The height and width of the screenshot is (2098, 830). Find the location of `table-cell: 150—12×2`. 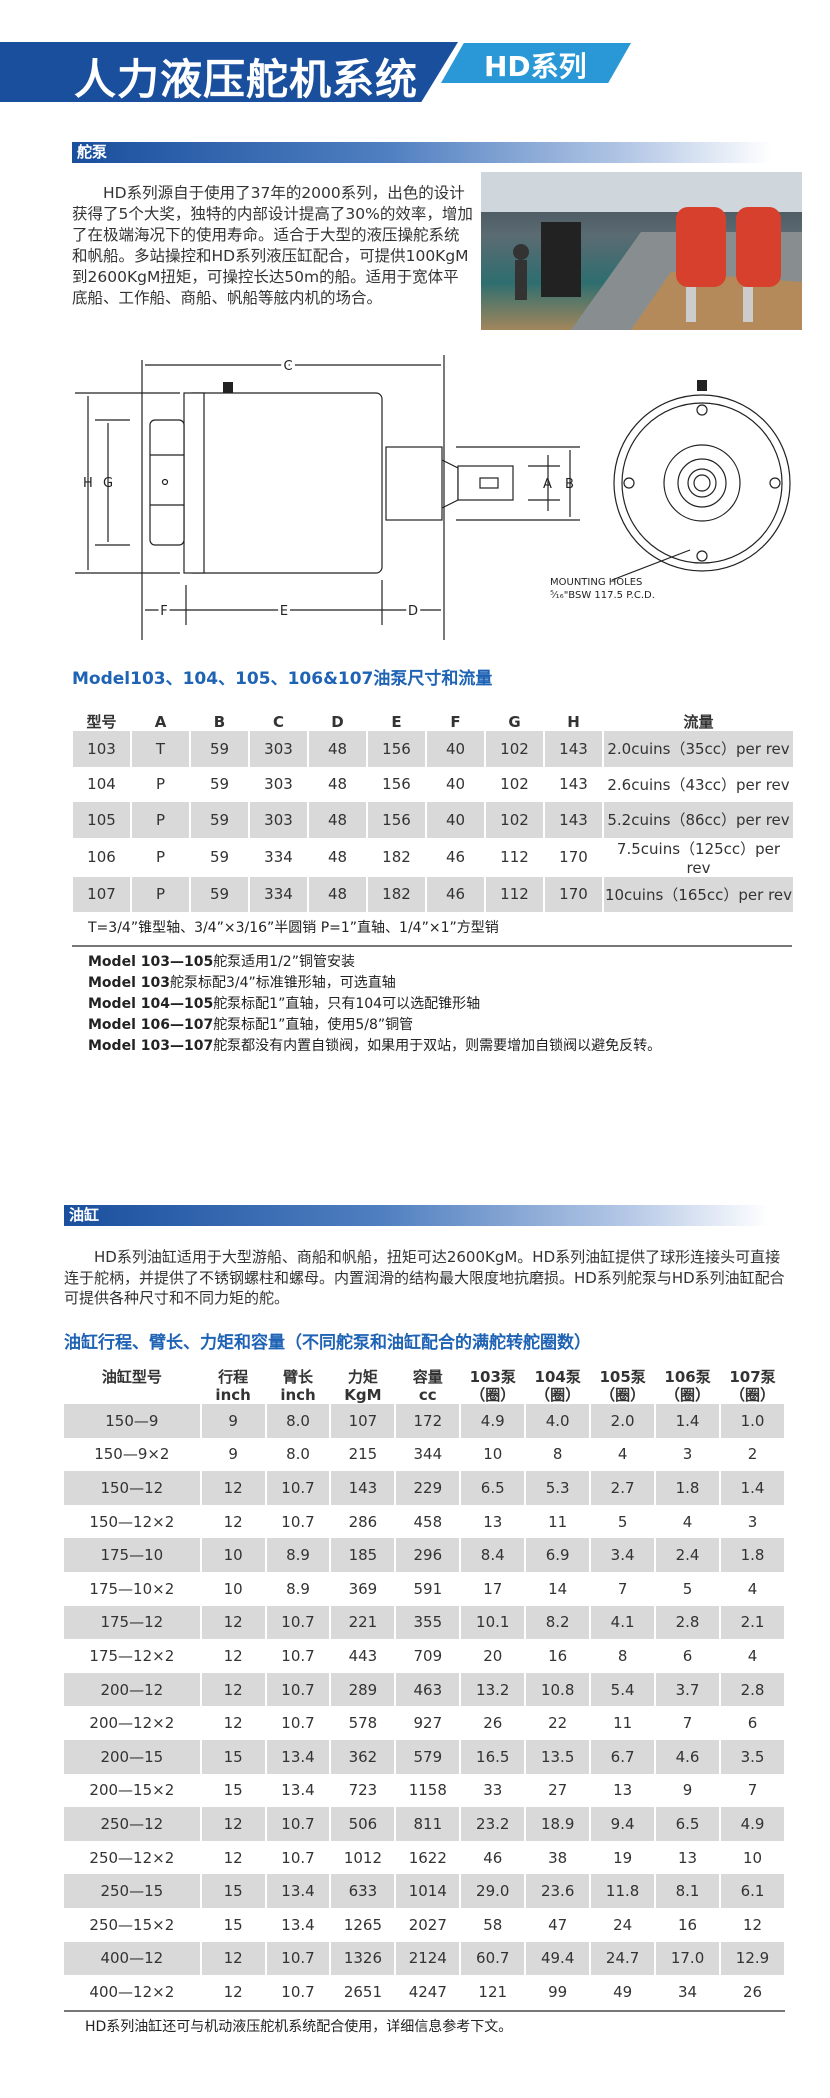

table-cell: 150—12×2 is located at coordinates (132, 1521).